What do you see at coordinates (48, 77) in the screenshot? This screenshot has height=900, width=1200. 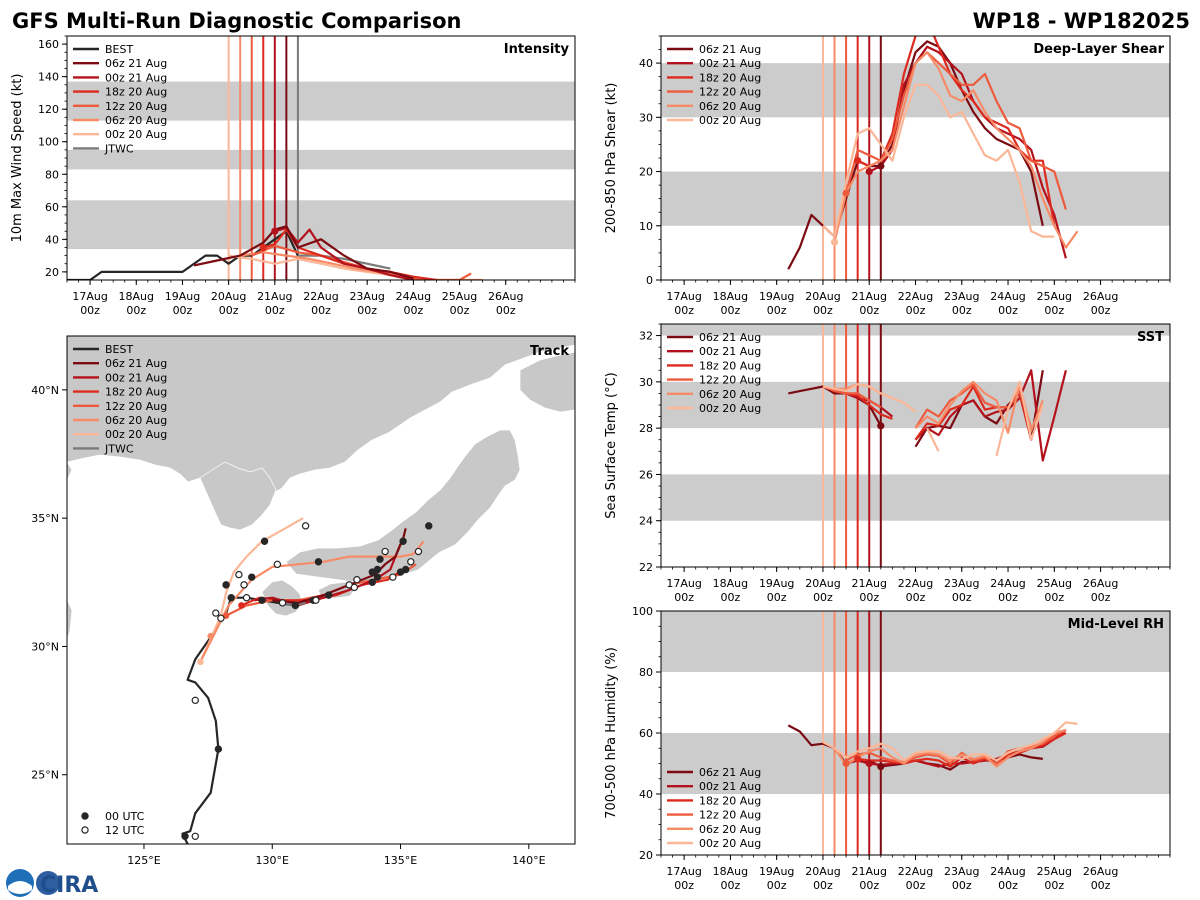 I see `y-tick-label: 140` at bounding box center [48, 77].